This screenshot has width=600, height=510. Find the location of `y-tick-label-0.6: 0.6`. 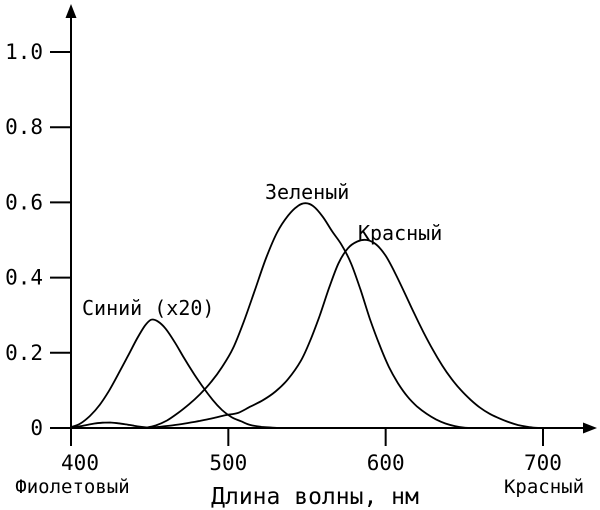

y-tick-label-0.6: 0.6 is located at coordinates (24, 202).